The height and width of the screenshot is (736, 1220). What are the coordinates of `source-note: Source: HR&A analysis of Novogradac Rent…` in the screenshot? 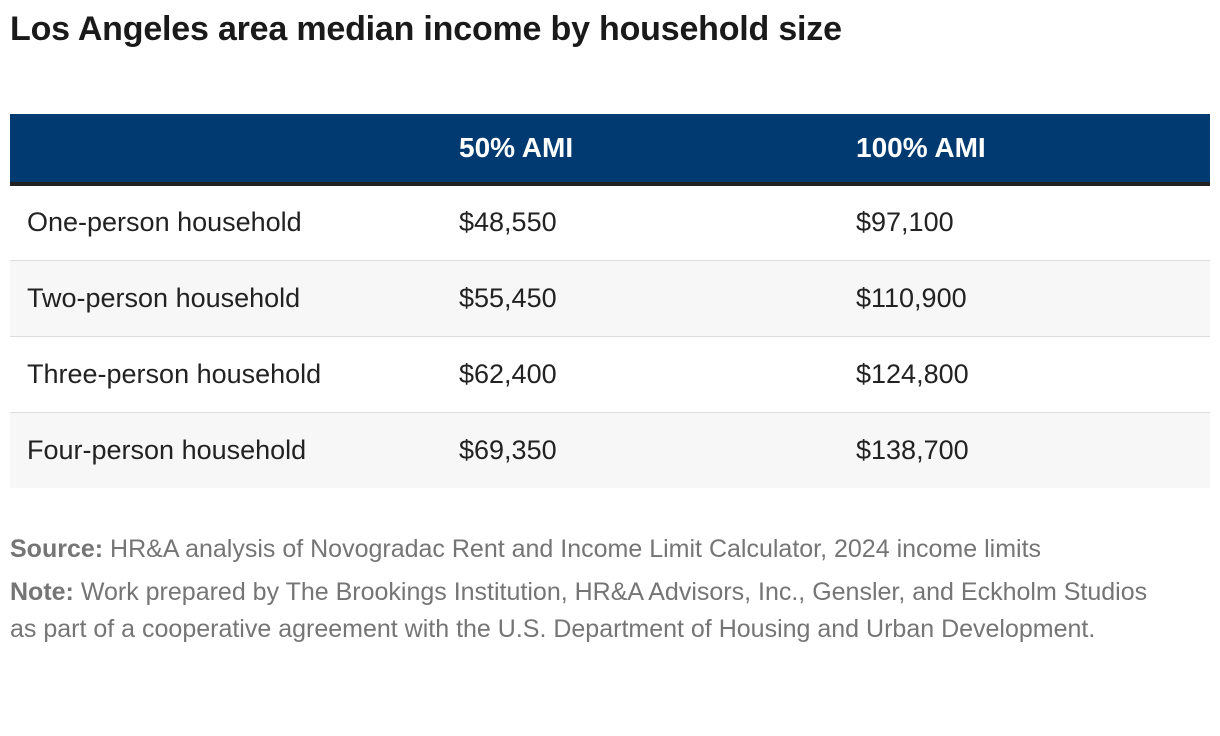 It's located at (580, 549).